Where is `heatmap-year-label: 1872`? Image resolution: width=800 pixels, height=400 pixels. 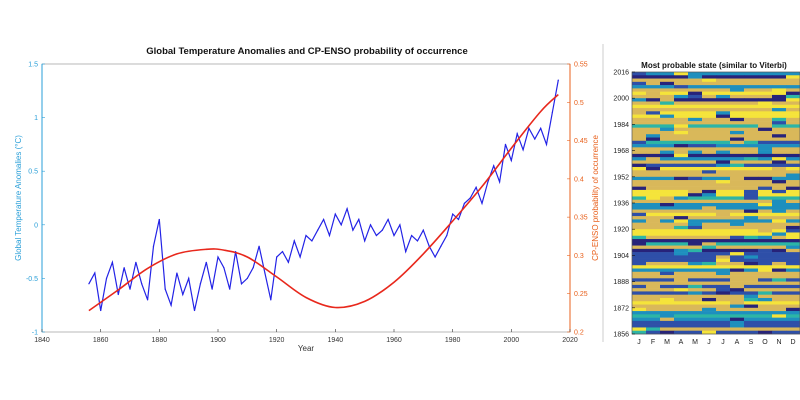
heatmap-year-label: 1872 is located at coordinates (621, 308).